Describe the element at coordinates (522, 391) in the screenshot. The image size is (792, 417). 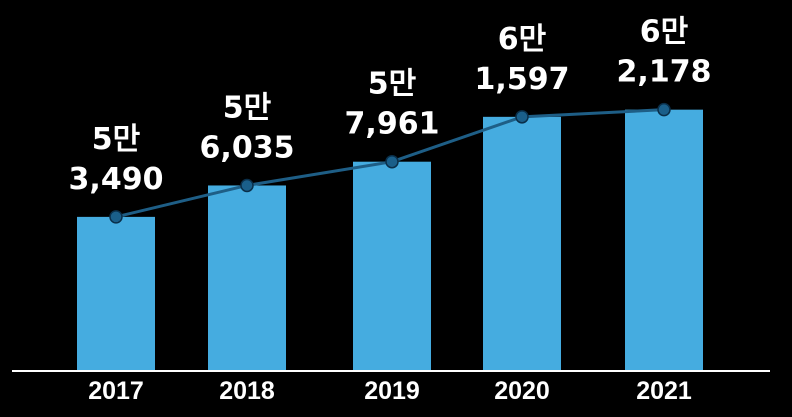
I see `x-tick-label: 2020` at that location.